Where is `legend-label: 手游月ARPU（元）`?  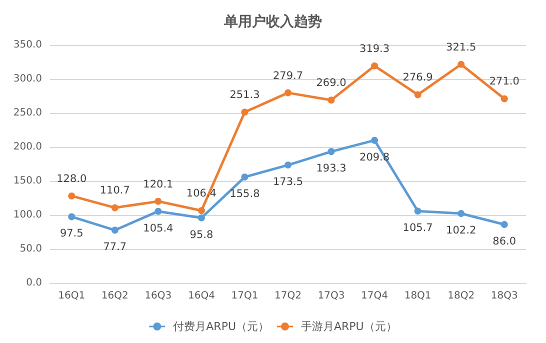
legend-label: 手游月ARPU（元） is located at coordinates (349, 326).